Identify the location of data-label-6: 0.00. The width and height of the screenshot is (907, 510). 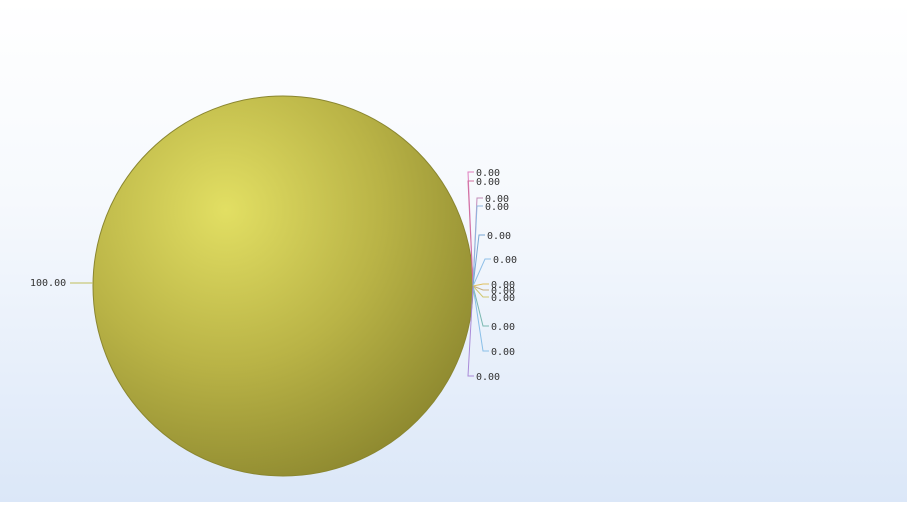
(503, 285).